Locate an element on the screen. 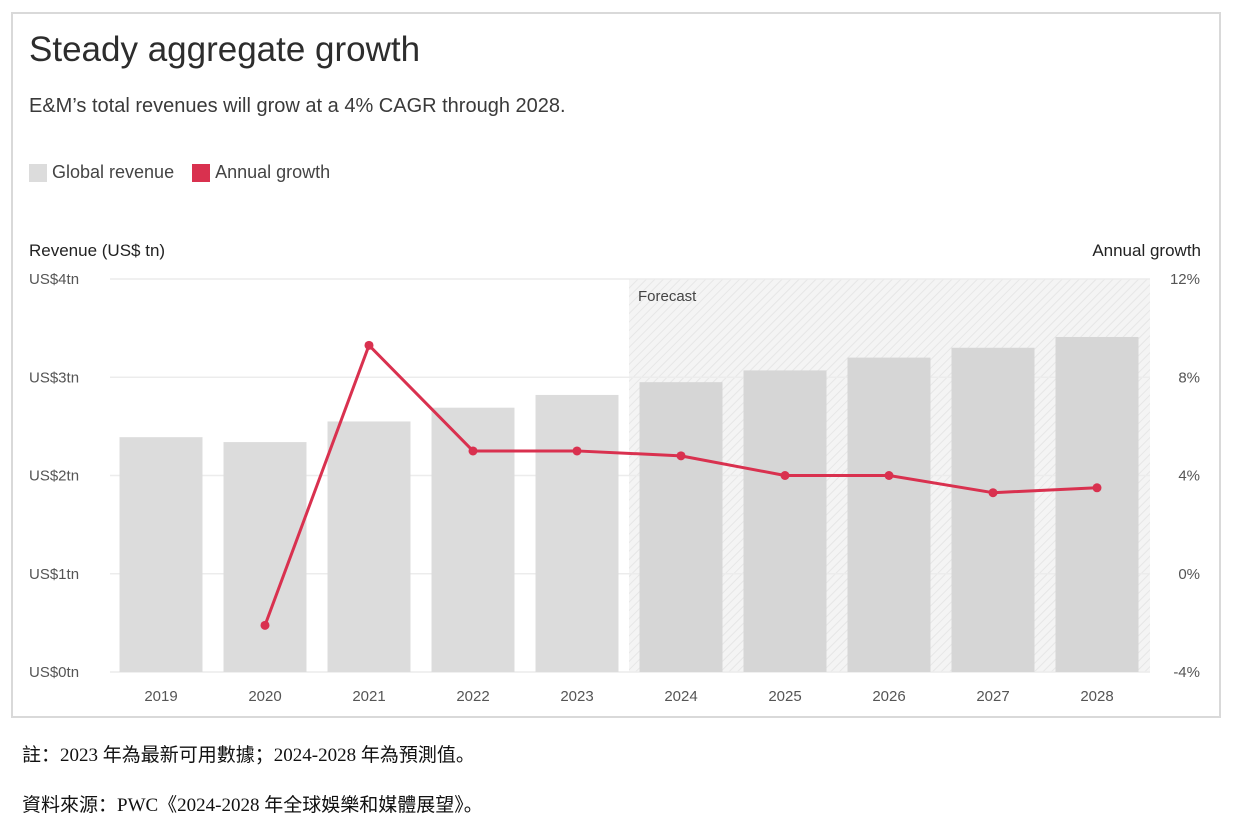 This screenshot has width=1237, height=831. growth-point-2027 is located at coordinates (993, 493).